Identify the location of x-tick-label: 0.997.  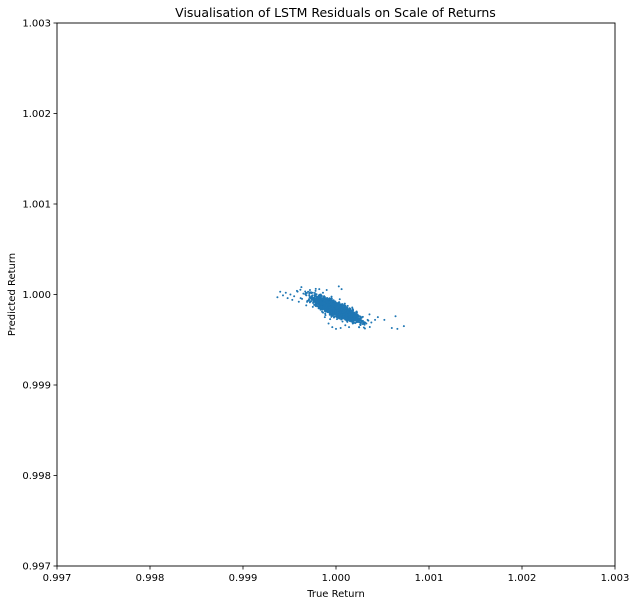
(57, 578).